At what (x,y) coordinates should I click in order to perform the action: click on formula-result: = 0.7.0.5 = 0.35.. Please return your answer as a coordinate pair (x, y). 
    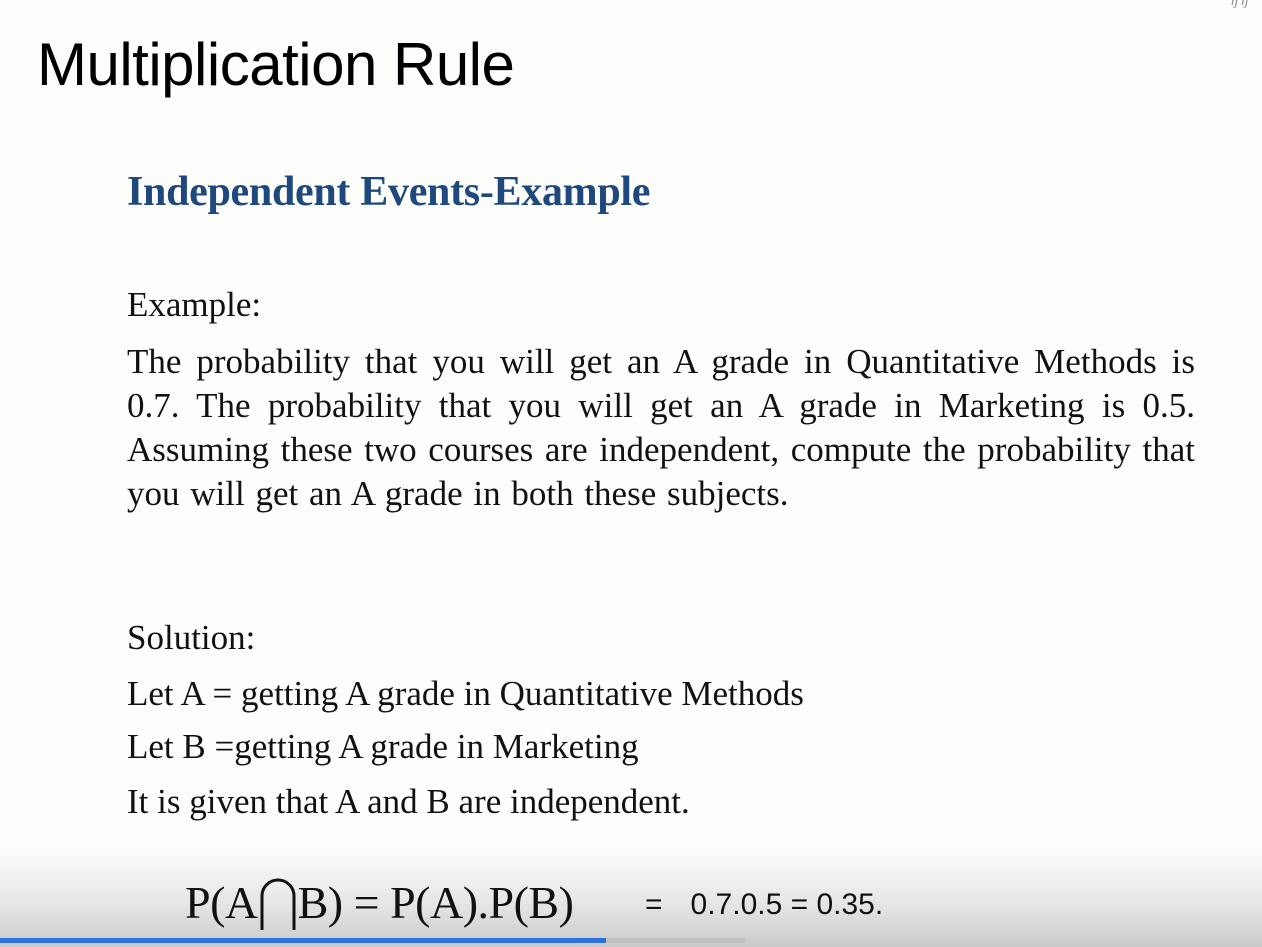
    Looking at the image, I should click on (764, 905).